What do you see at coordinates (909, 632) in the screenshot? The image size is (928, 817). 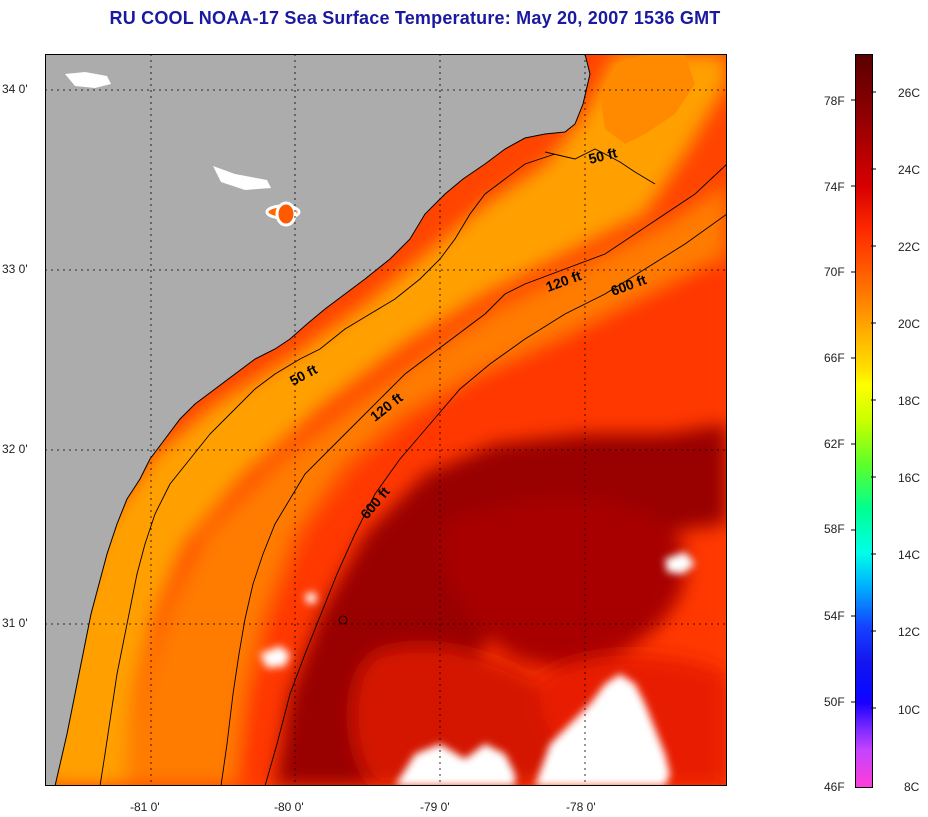 I see `colorbar-label-12c: 12C` at bounding box center [909, 632].